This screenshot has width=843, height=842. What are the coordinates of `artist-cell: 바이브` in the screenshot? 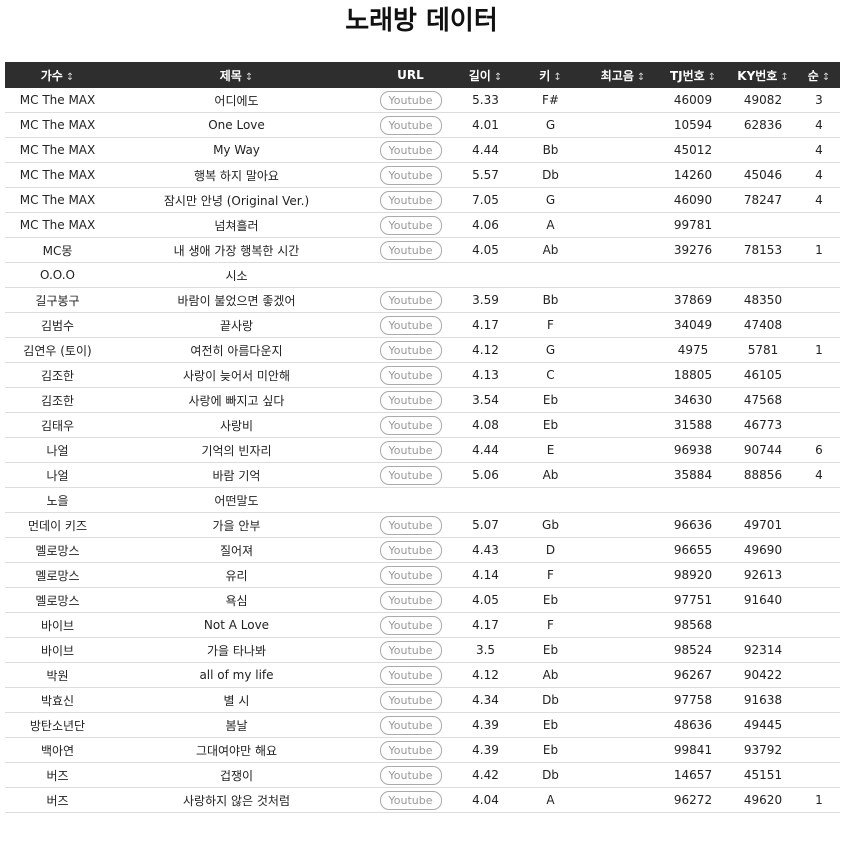 It's located at (57, 625).